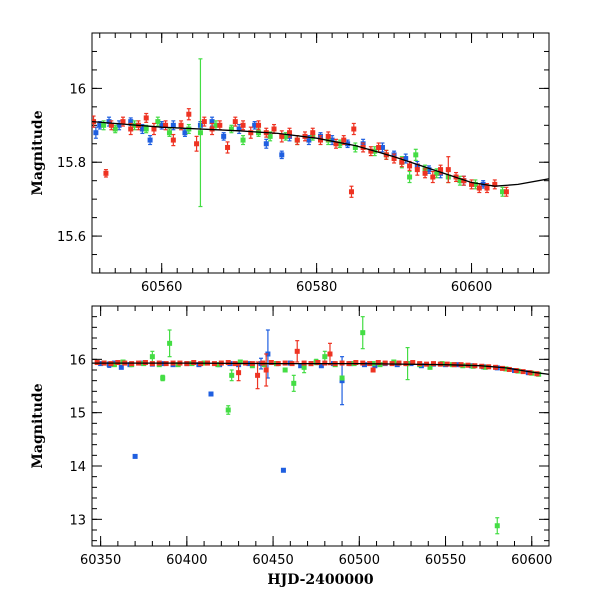  What do you see at coordinates (71, 237) in the screenshot?
I see `y-tick-label: 15.6` at bounding box center [71, 237].